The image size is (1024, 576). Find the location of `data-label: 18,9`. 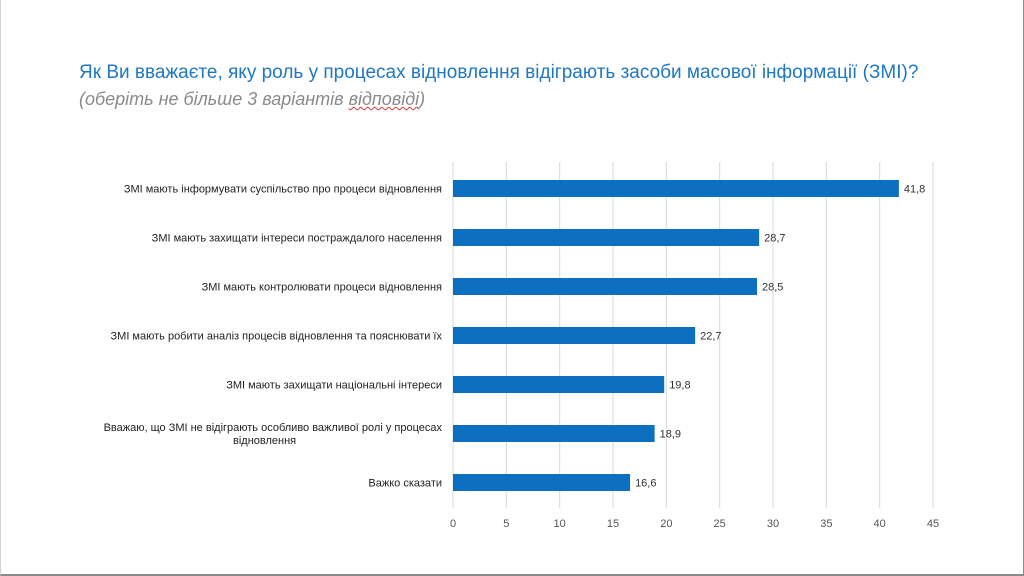

data-label: 18,9 is located at coordinates (670, 435).